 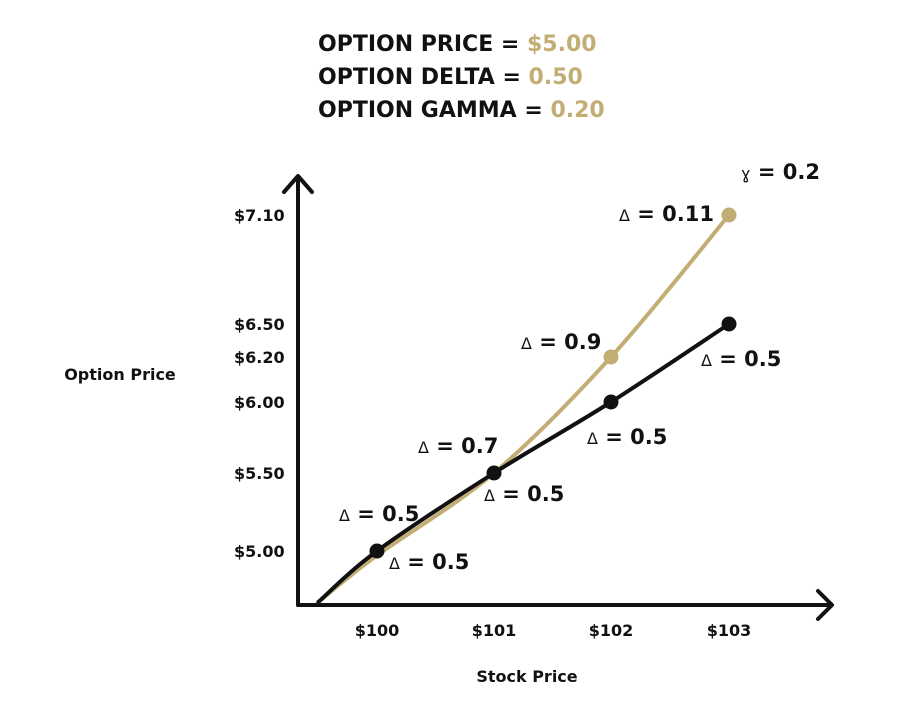 What do you see at coordinates (611, 630) in the screenshot?
I see `x-tick-label: $102` at bounding box center [611, 630].